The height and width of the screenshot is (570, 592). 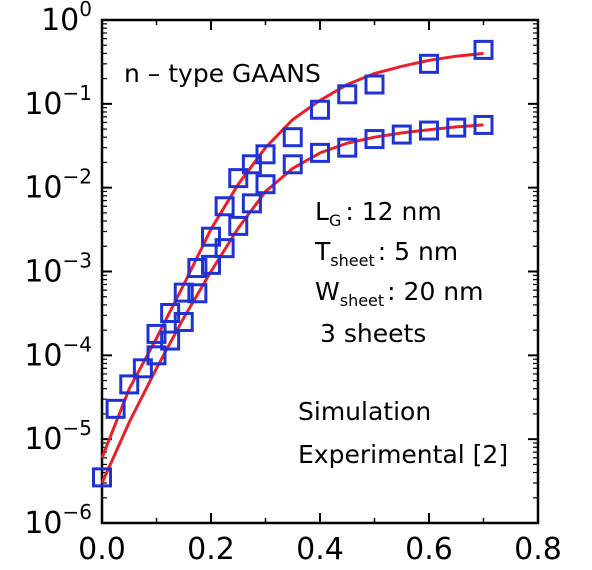 I want to click on lg-annotation: LG: 12 nm, so click(x=378, y=213).